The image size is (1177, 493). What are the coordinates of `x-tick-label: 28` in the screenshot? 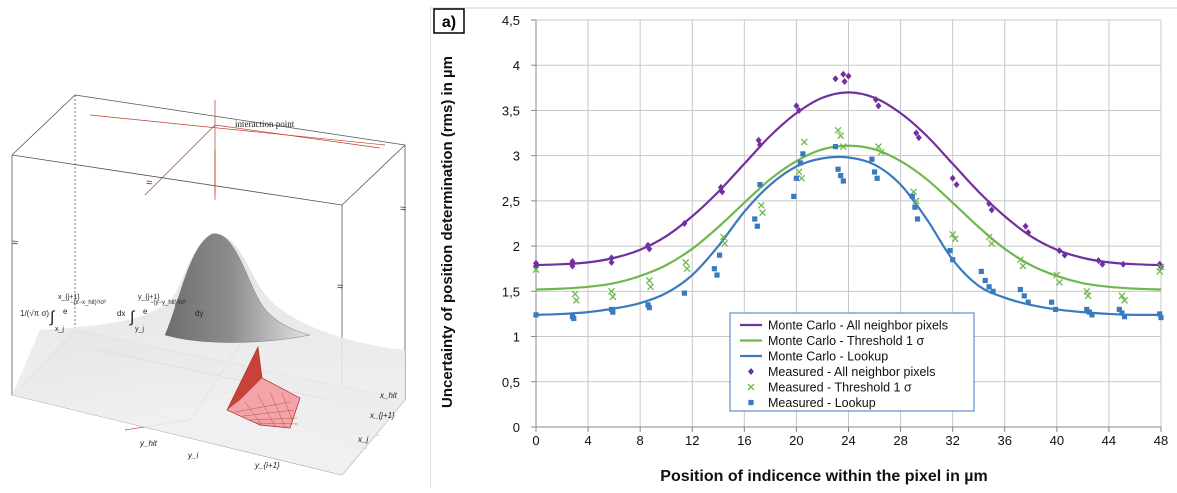 It's located at (900, 440).